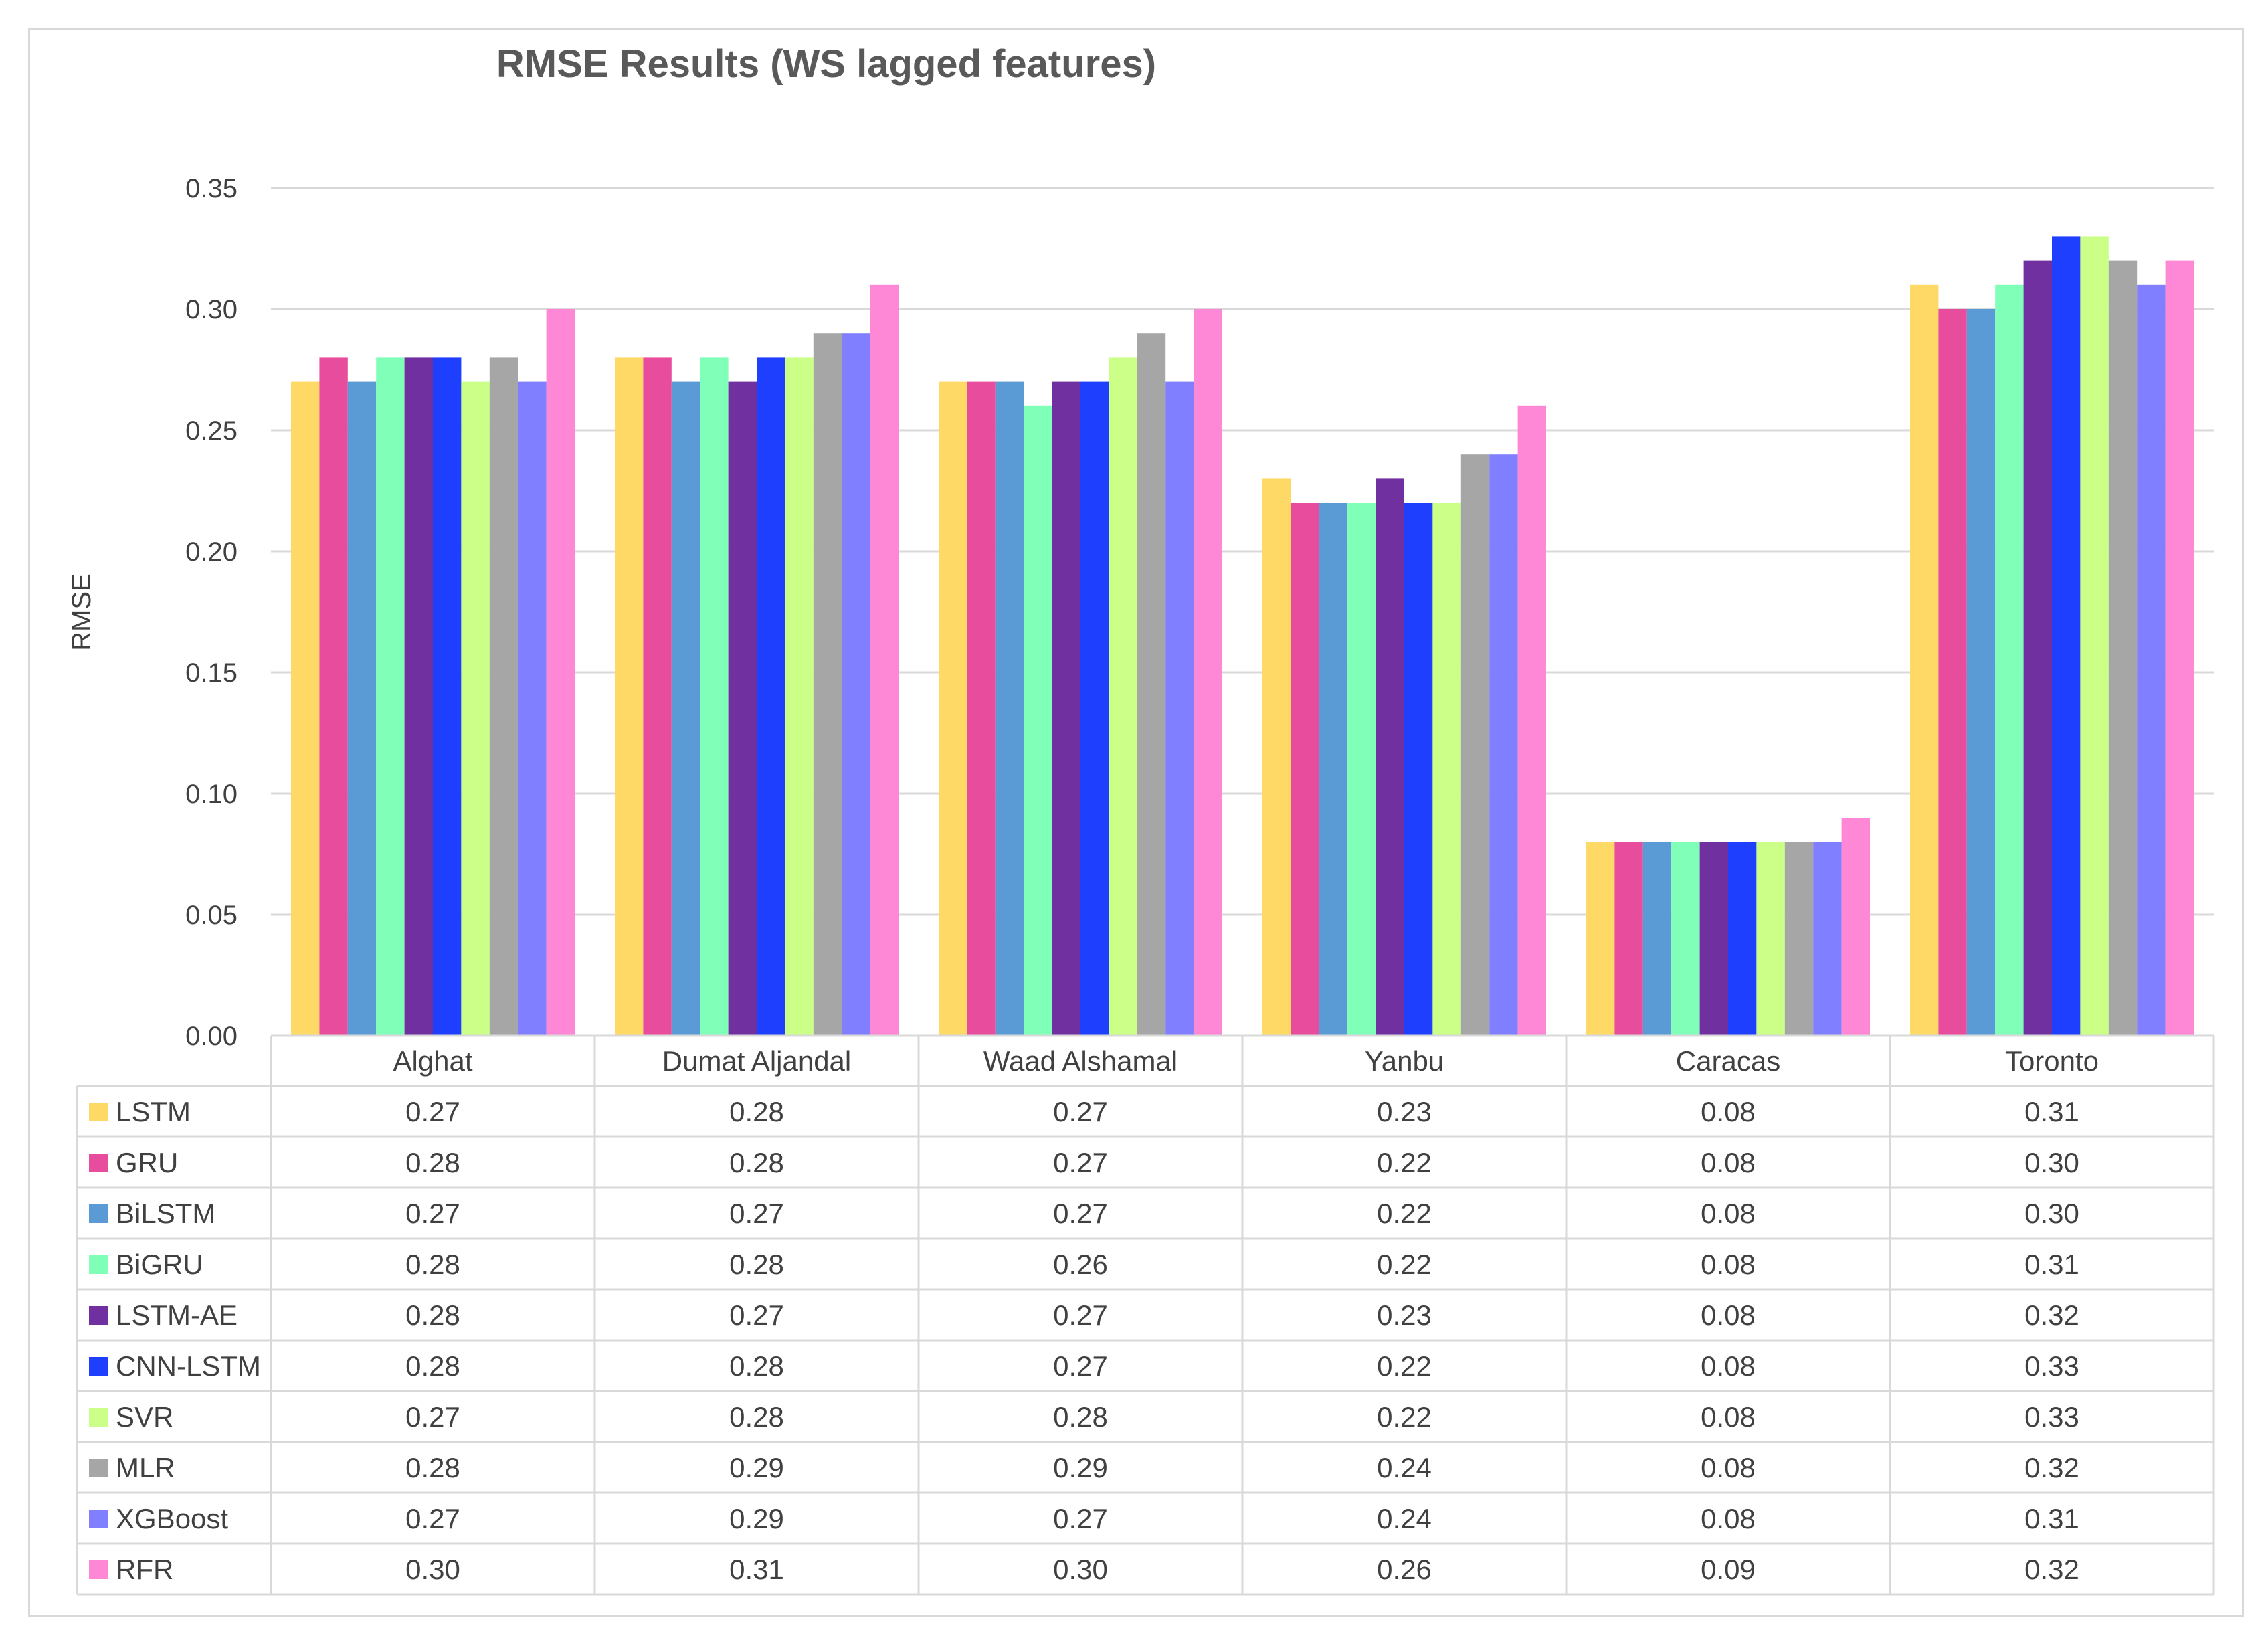 The height and width of the screenshot is (1644, 2268). What do you see at coordinates (165, 1213) in the screenshot?
I see `legend-entry: BiLSTM` at bounding box center [165, 1213].